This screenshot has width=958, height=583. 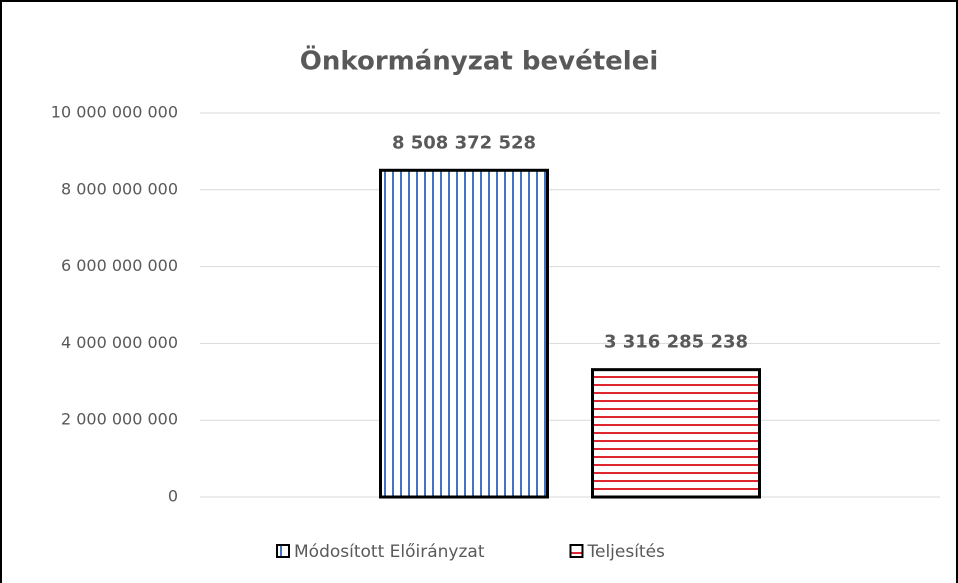 I want to click on legend-label: Teljesítés, so click(x=625, y=552).